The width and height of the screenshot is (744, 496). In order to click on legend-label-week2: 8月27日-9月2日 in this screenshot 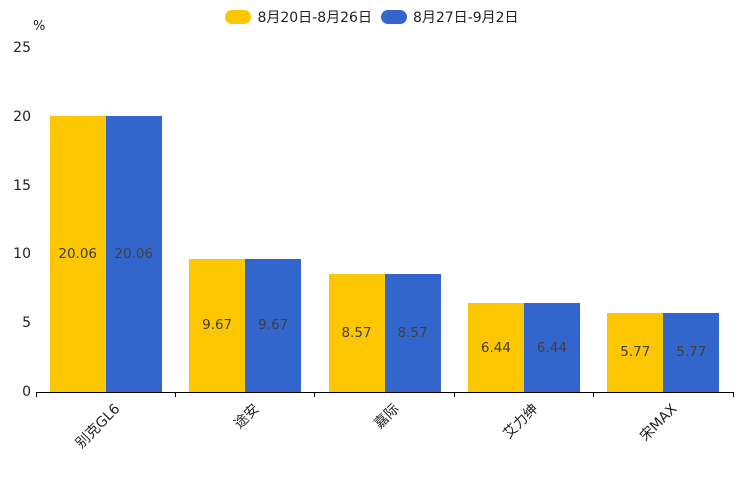, I will do `click(465, 18)`.